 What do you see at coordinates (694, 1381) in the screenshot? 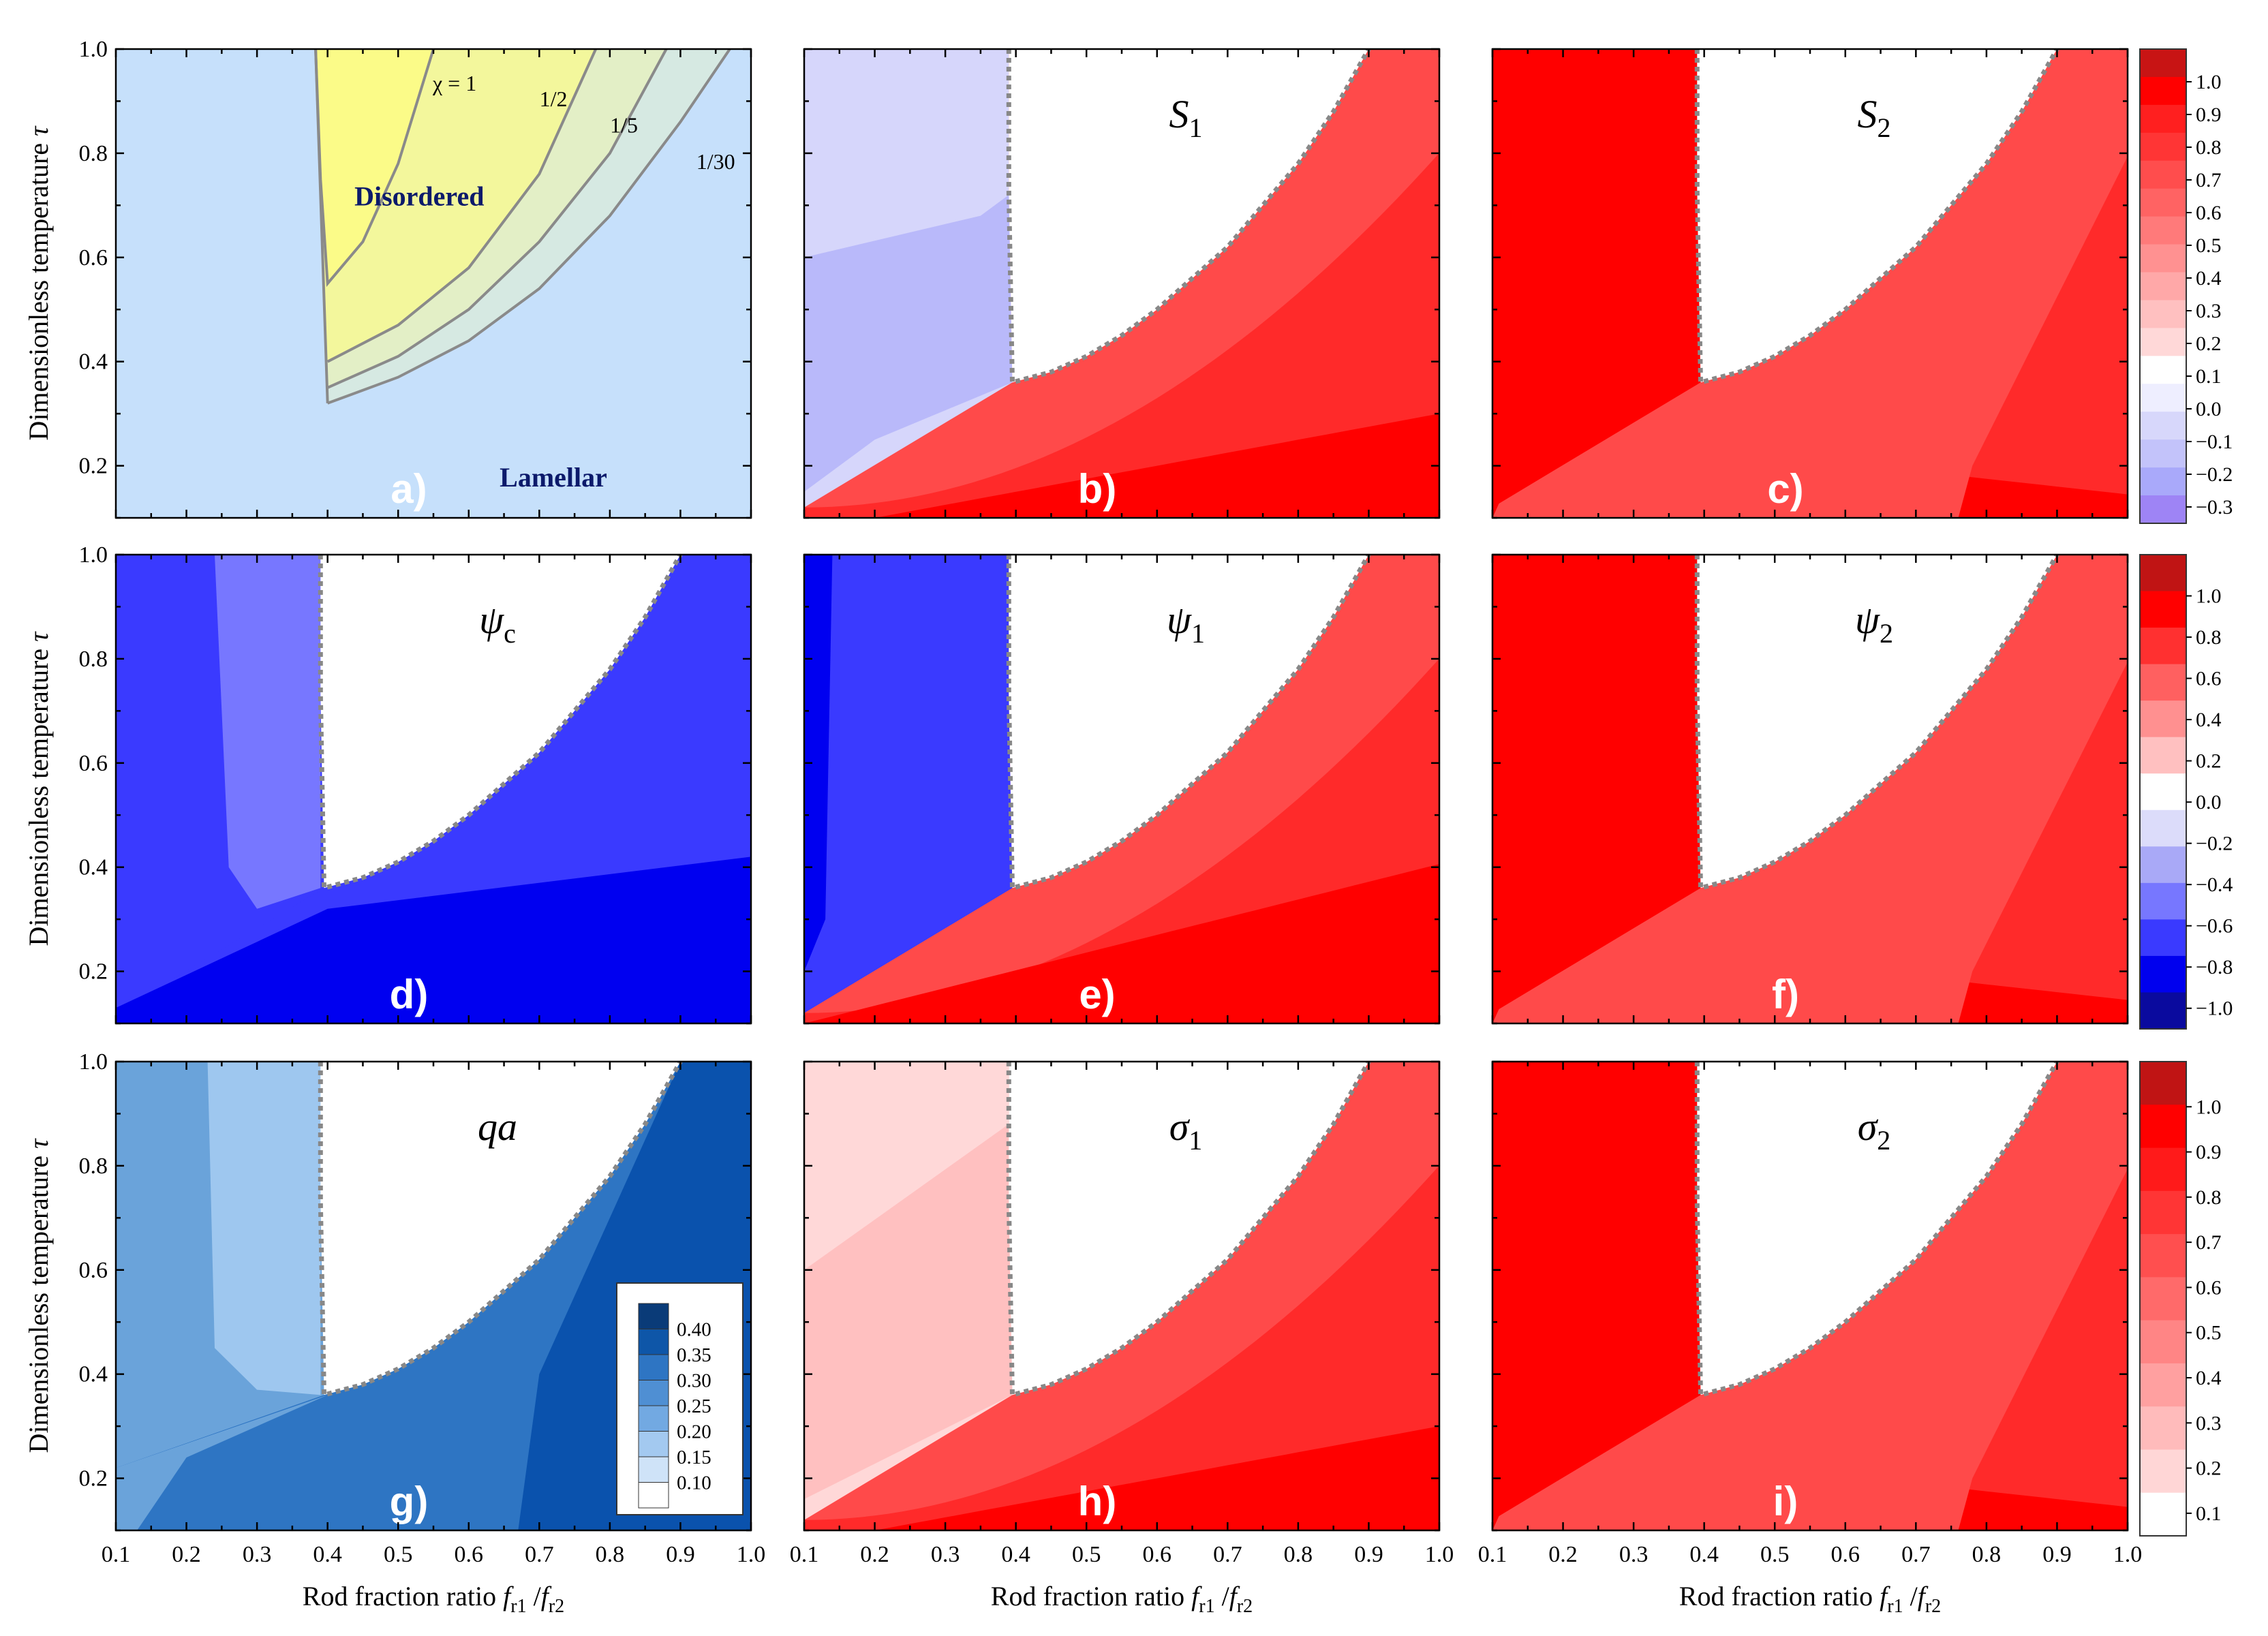
I see `qa-legend-label: 0.30` at bounding box center [694, 1381].